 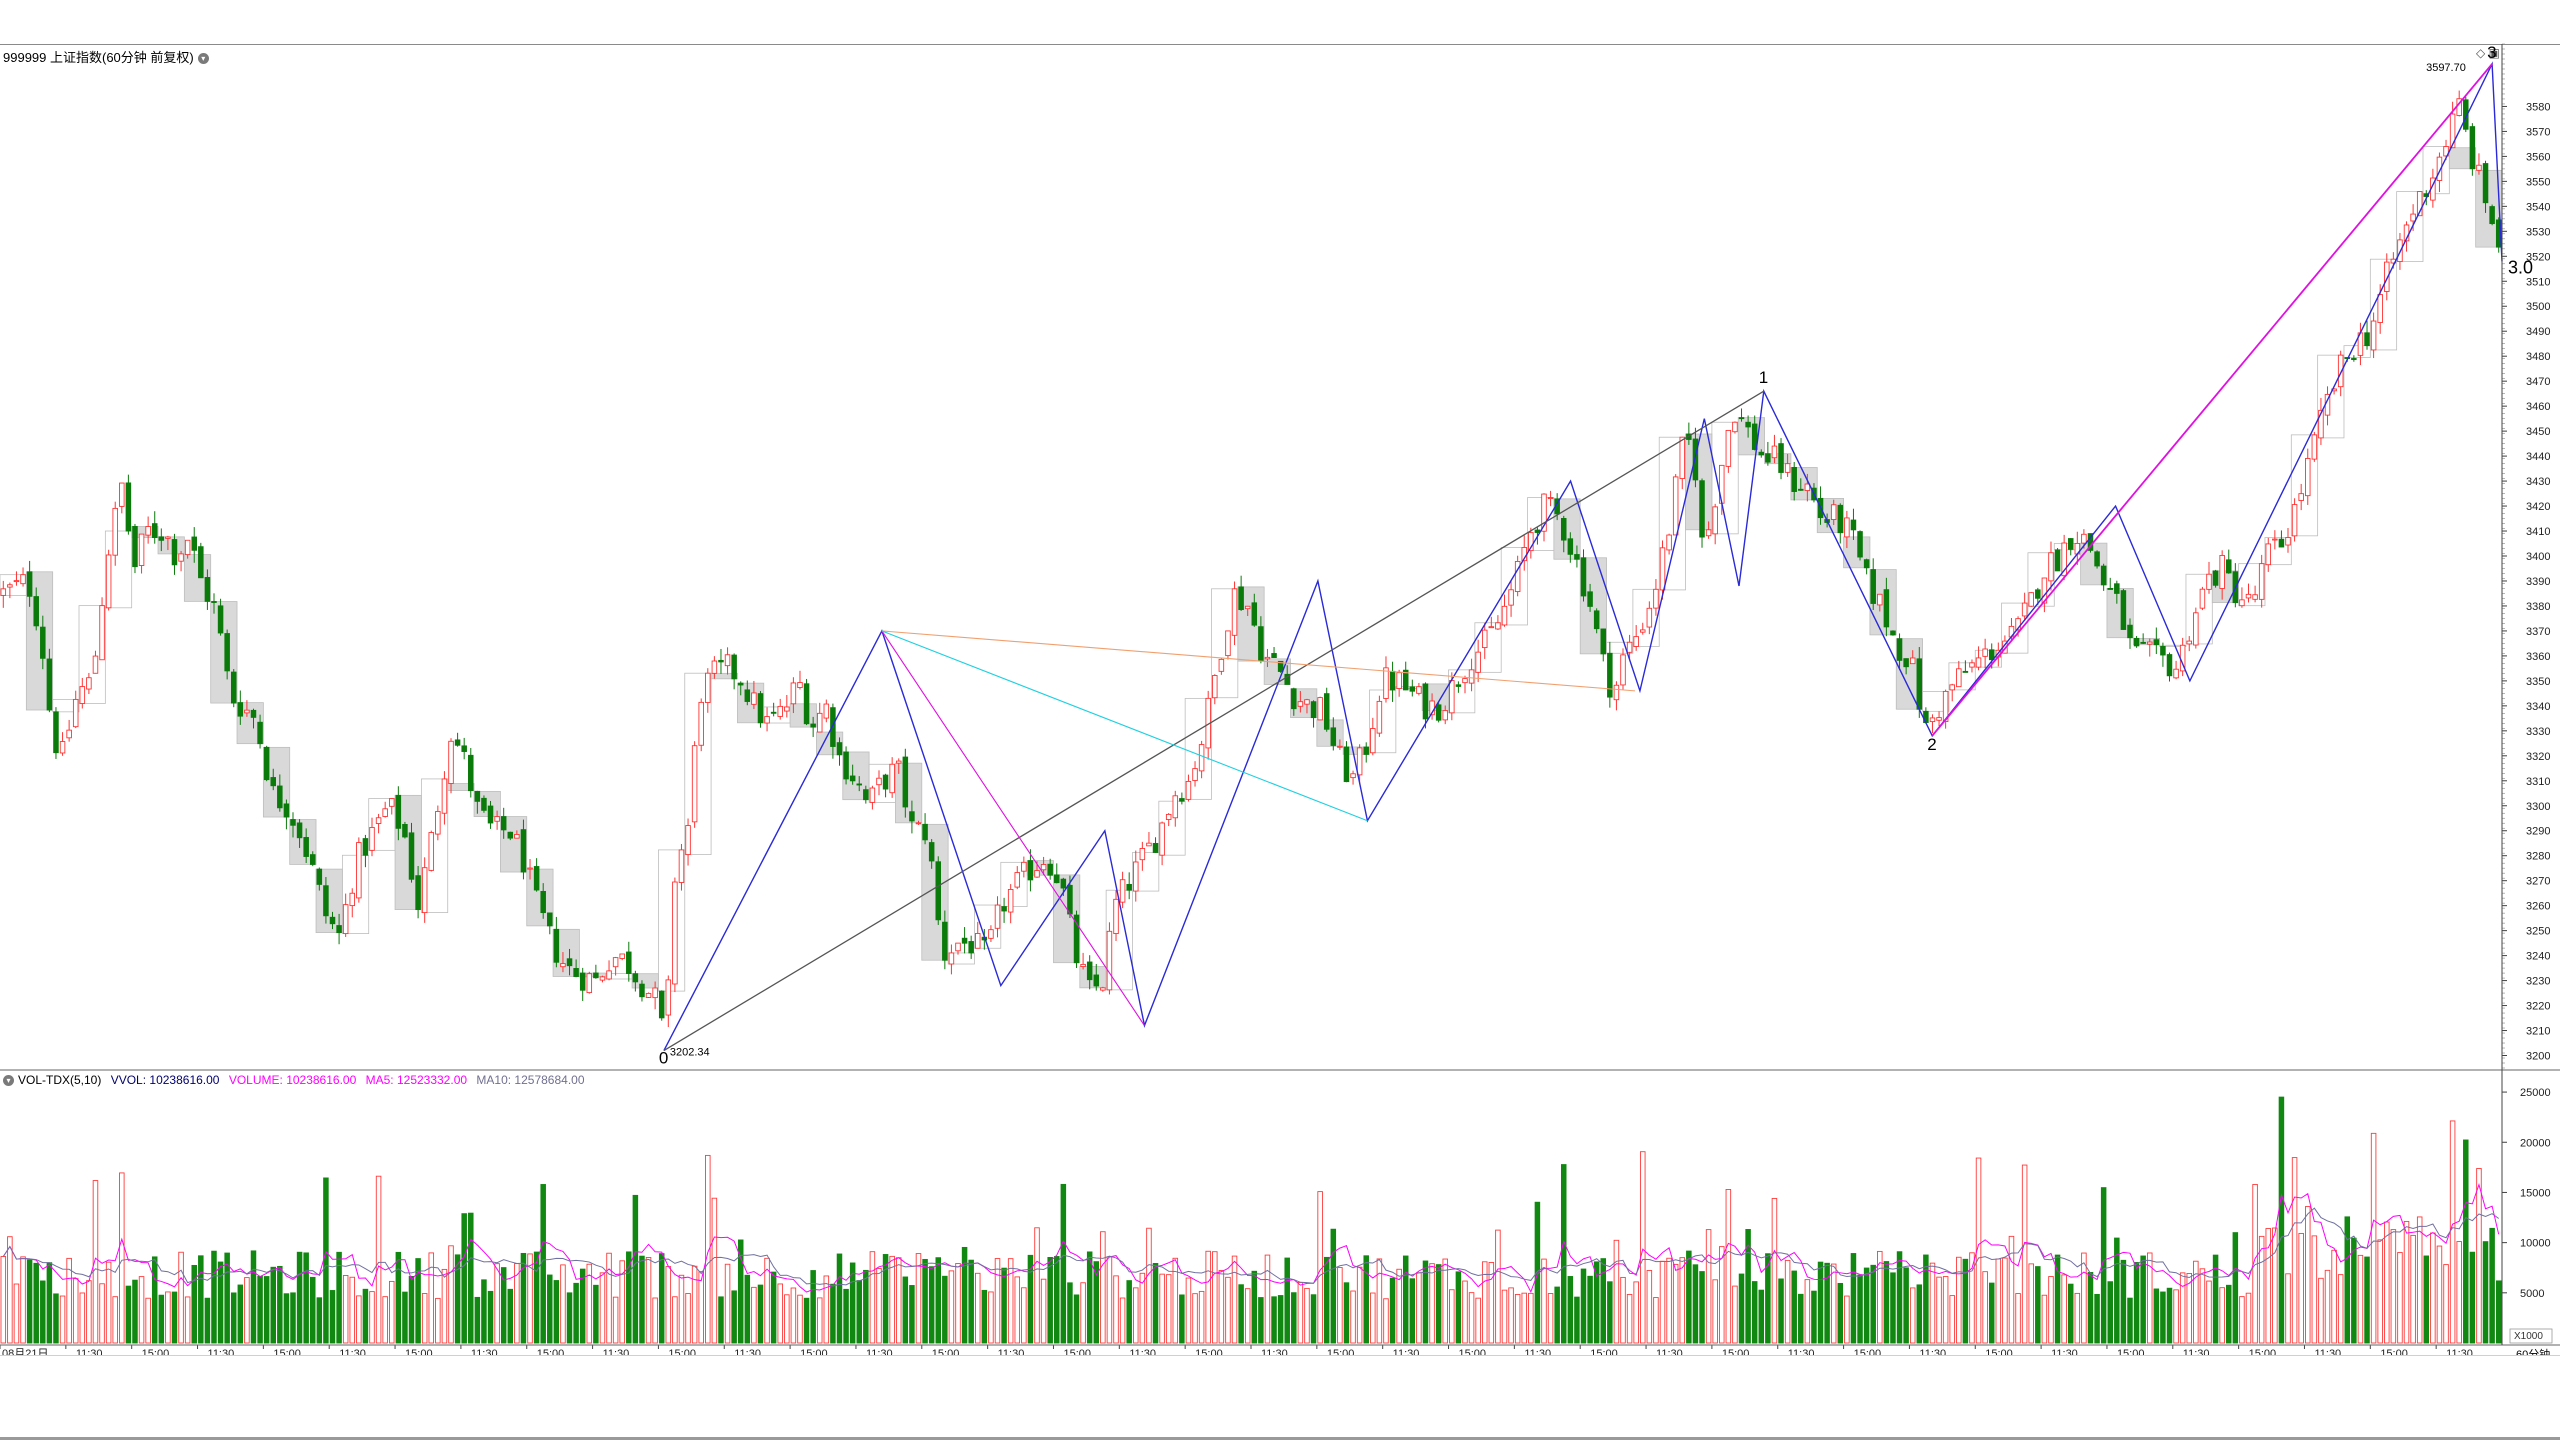 I want to click on y-tick-label: 3280, so click(x=2538, y=857).